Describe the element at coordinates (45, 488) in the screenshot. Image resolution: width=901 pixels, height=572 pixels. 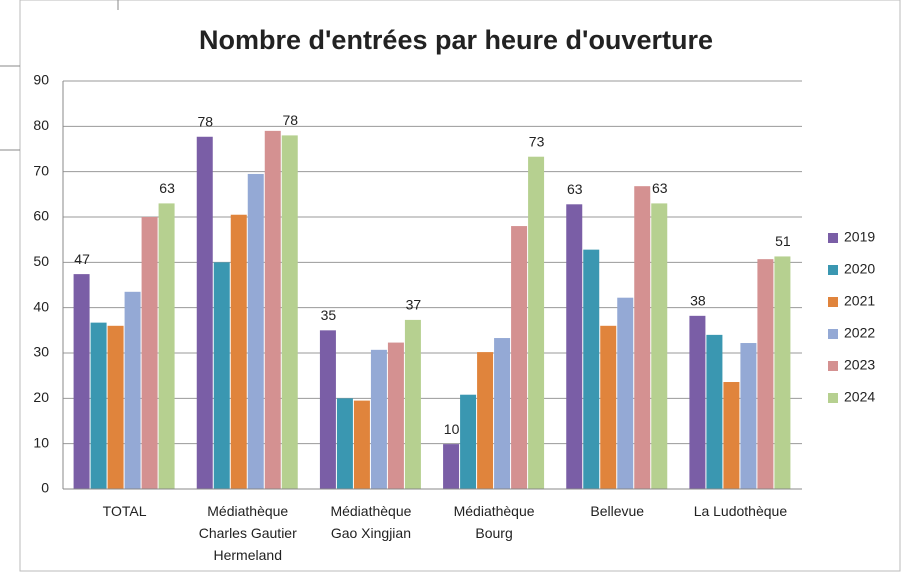
I see `y-tick-label: 0` at that location.